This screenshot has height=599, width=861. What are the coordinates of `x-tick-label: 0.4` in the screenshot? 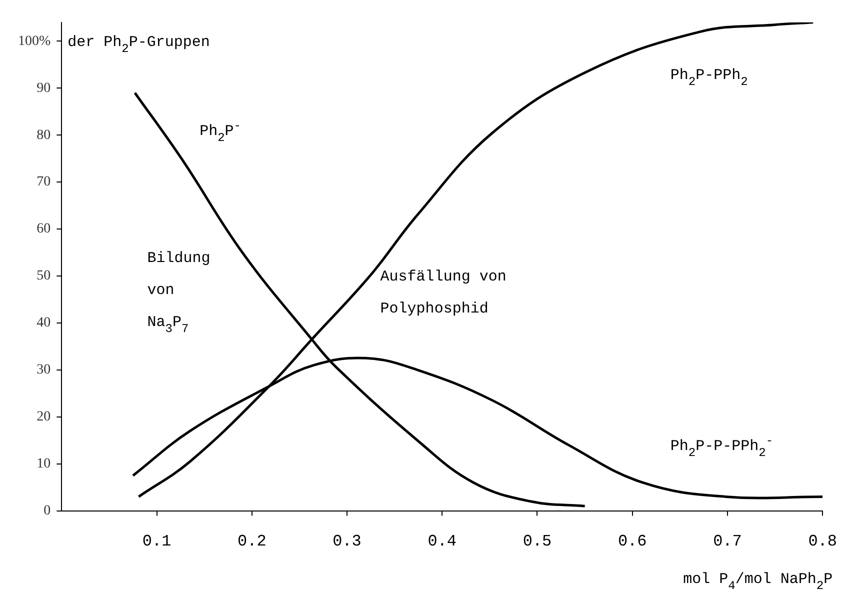 It's located at (442, 541).